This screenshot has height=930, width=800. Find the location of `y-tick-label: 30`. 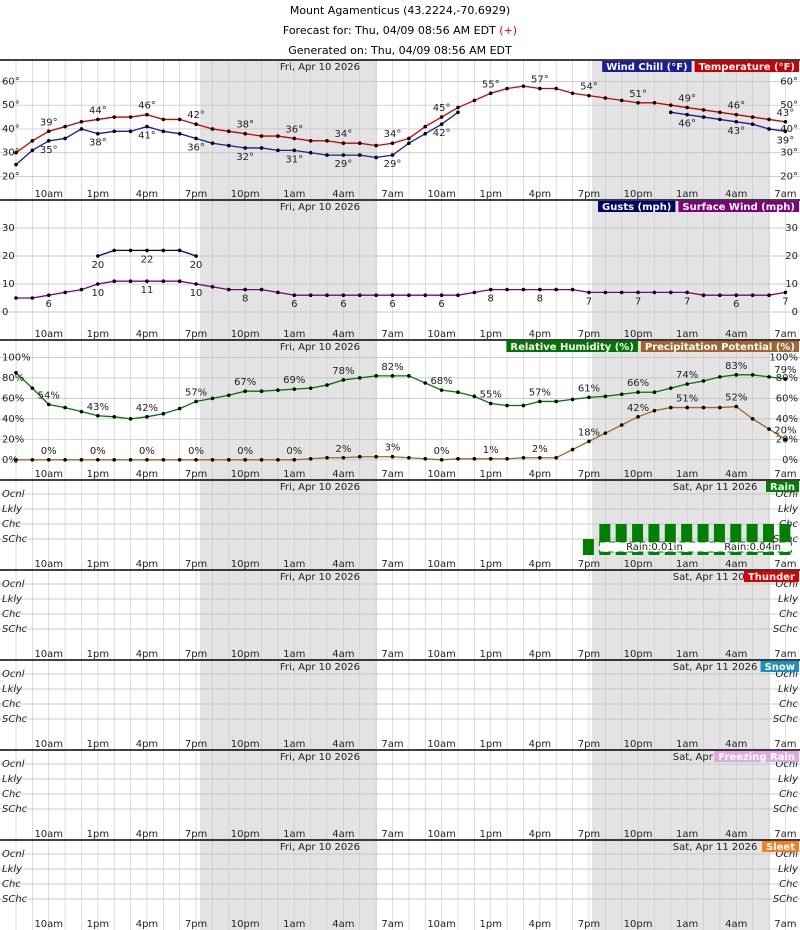

y-tick-label: 30 is located at coordinates (8, 228).